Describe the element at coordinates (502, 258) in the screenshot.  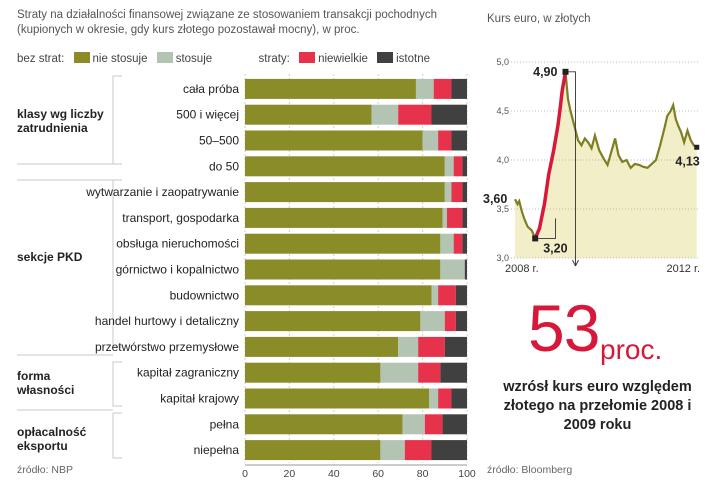
I see `eur-y-tick-label: 3,0` at that location.